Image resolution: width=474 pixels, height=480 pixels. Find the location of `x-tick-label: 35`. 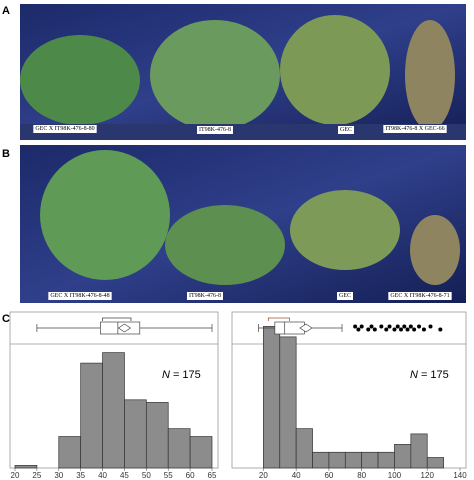

x-tick-label: 35 is located at coordinates (80, 475).